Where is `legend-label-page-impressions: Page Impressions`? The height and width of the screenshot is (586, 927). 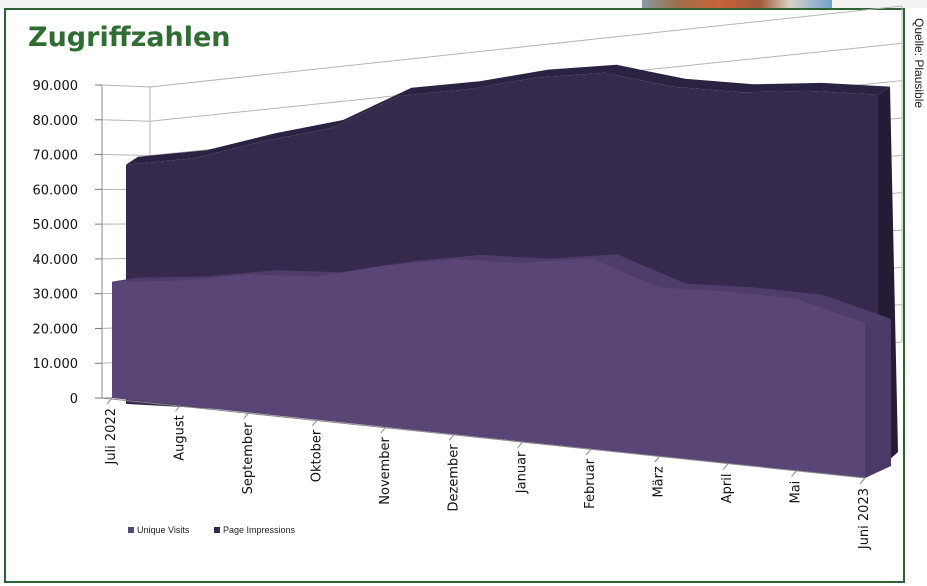 legend-label-page-impressions: Page Impressions is located at coordinates (259, 530).